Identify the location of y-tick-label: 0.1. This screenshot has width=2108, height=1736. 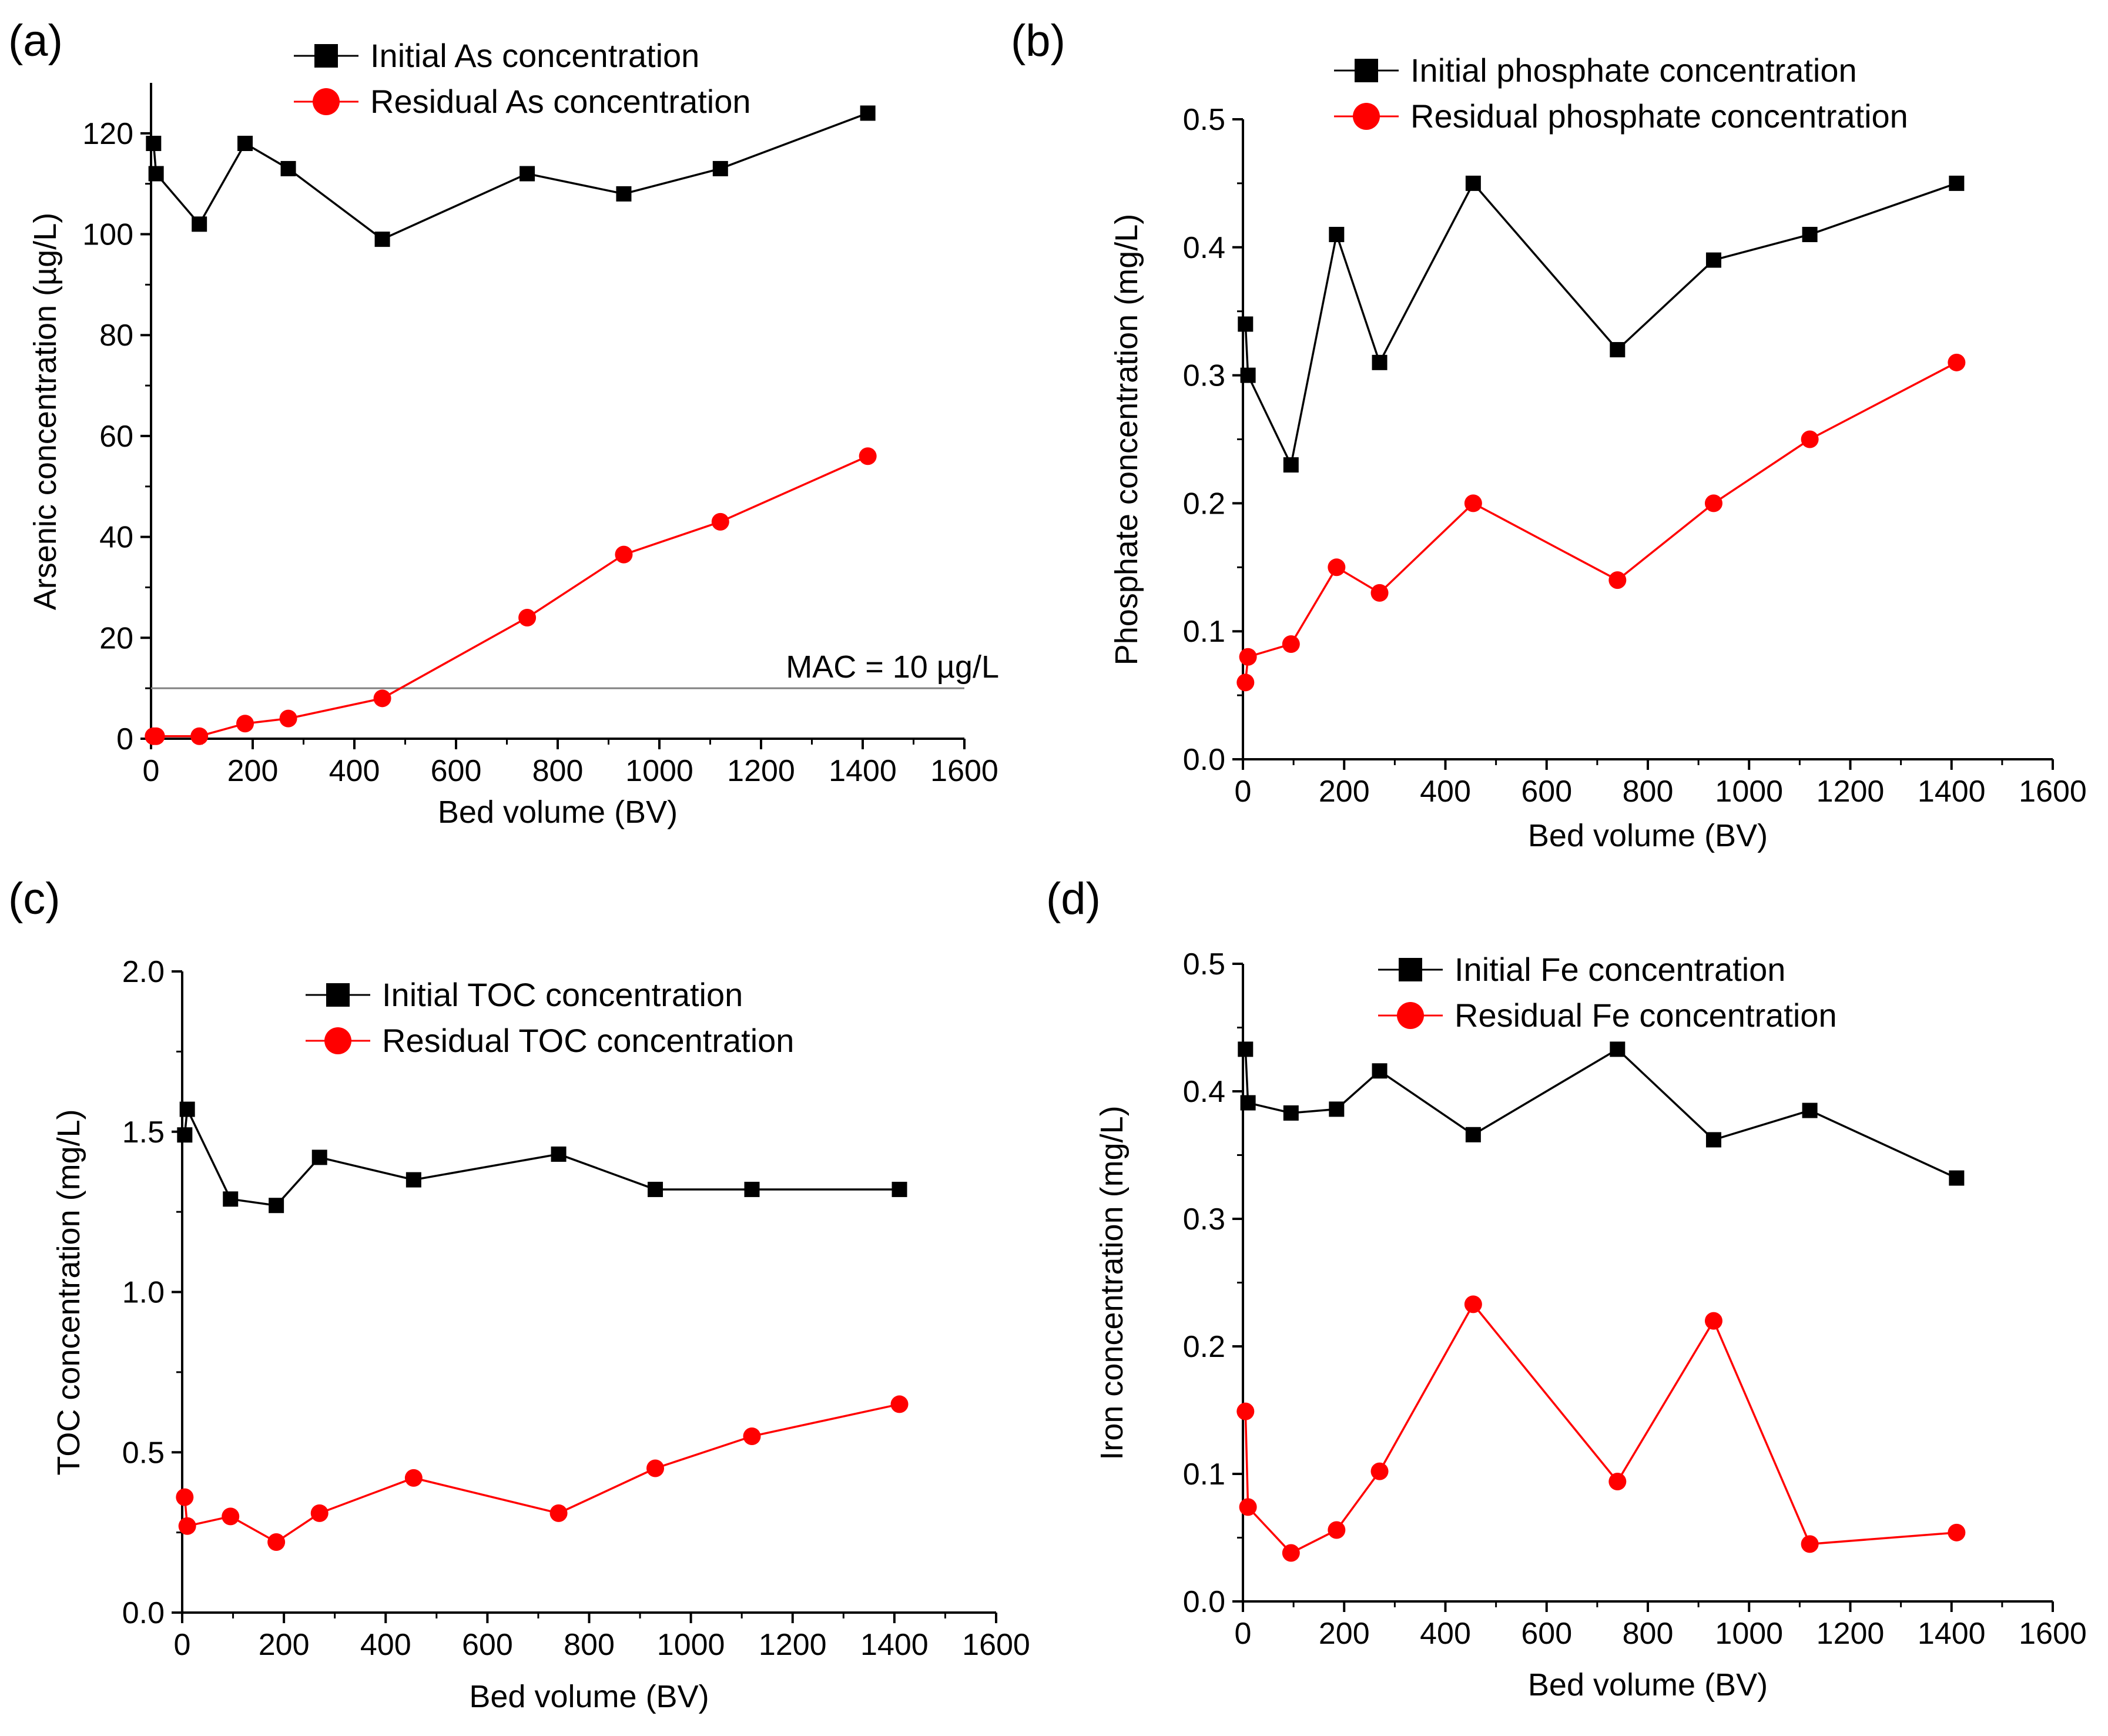
(1204, 1474).